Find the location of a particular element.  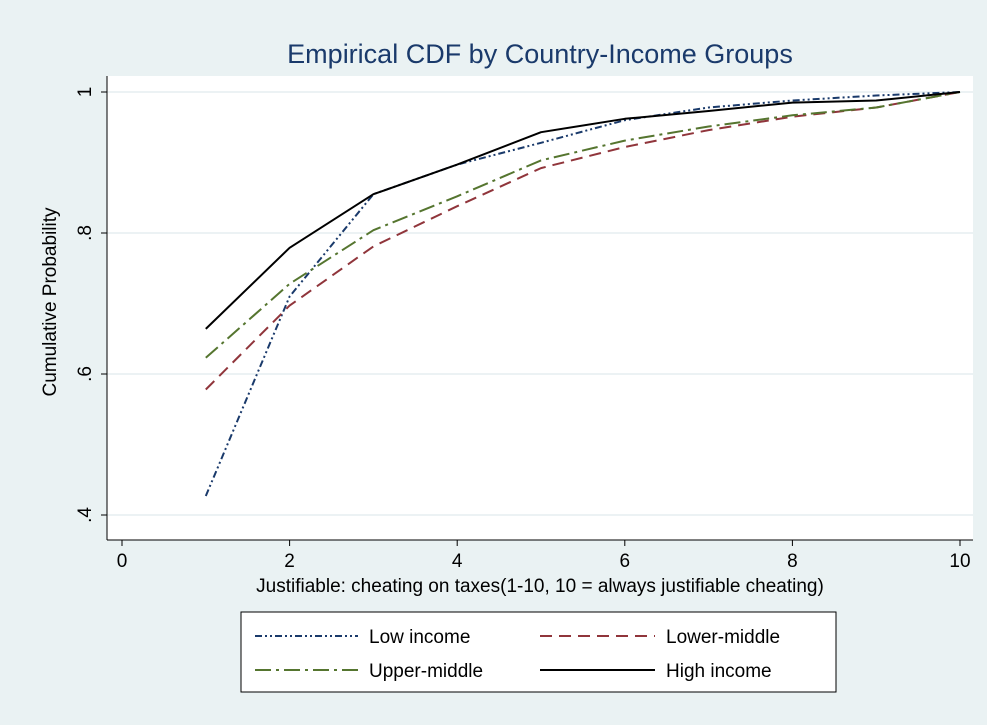

y-tick-label: 1 is located at coordinates (85, 92).